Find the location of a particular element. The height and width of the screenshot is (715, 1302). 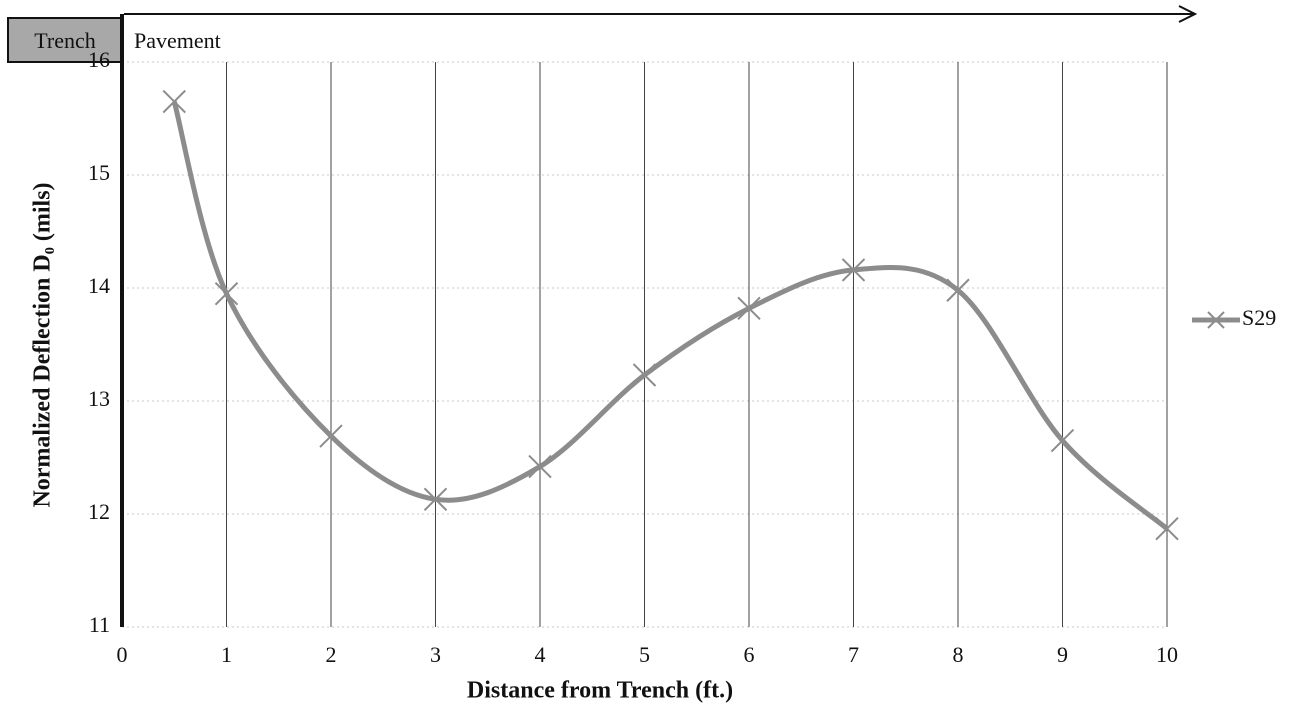

legend-marker is located at coordinates (1216, 320).